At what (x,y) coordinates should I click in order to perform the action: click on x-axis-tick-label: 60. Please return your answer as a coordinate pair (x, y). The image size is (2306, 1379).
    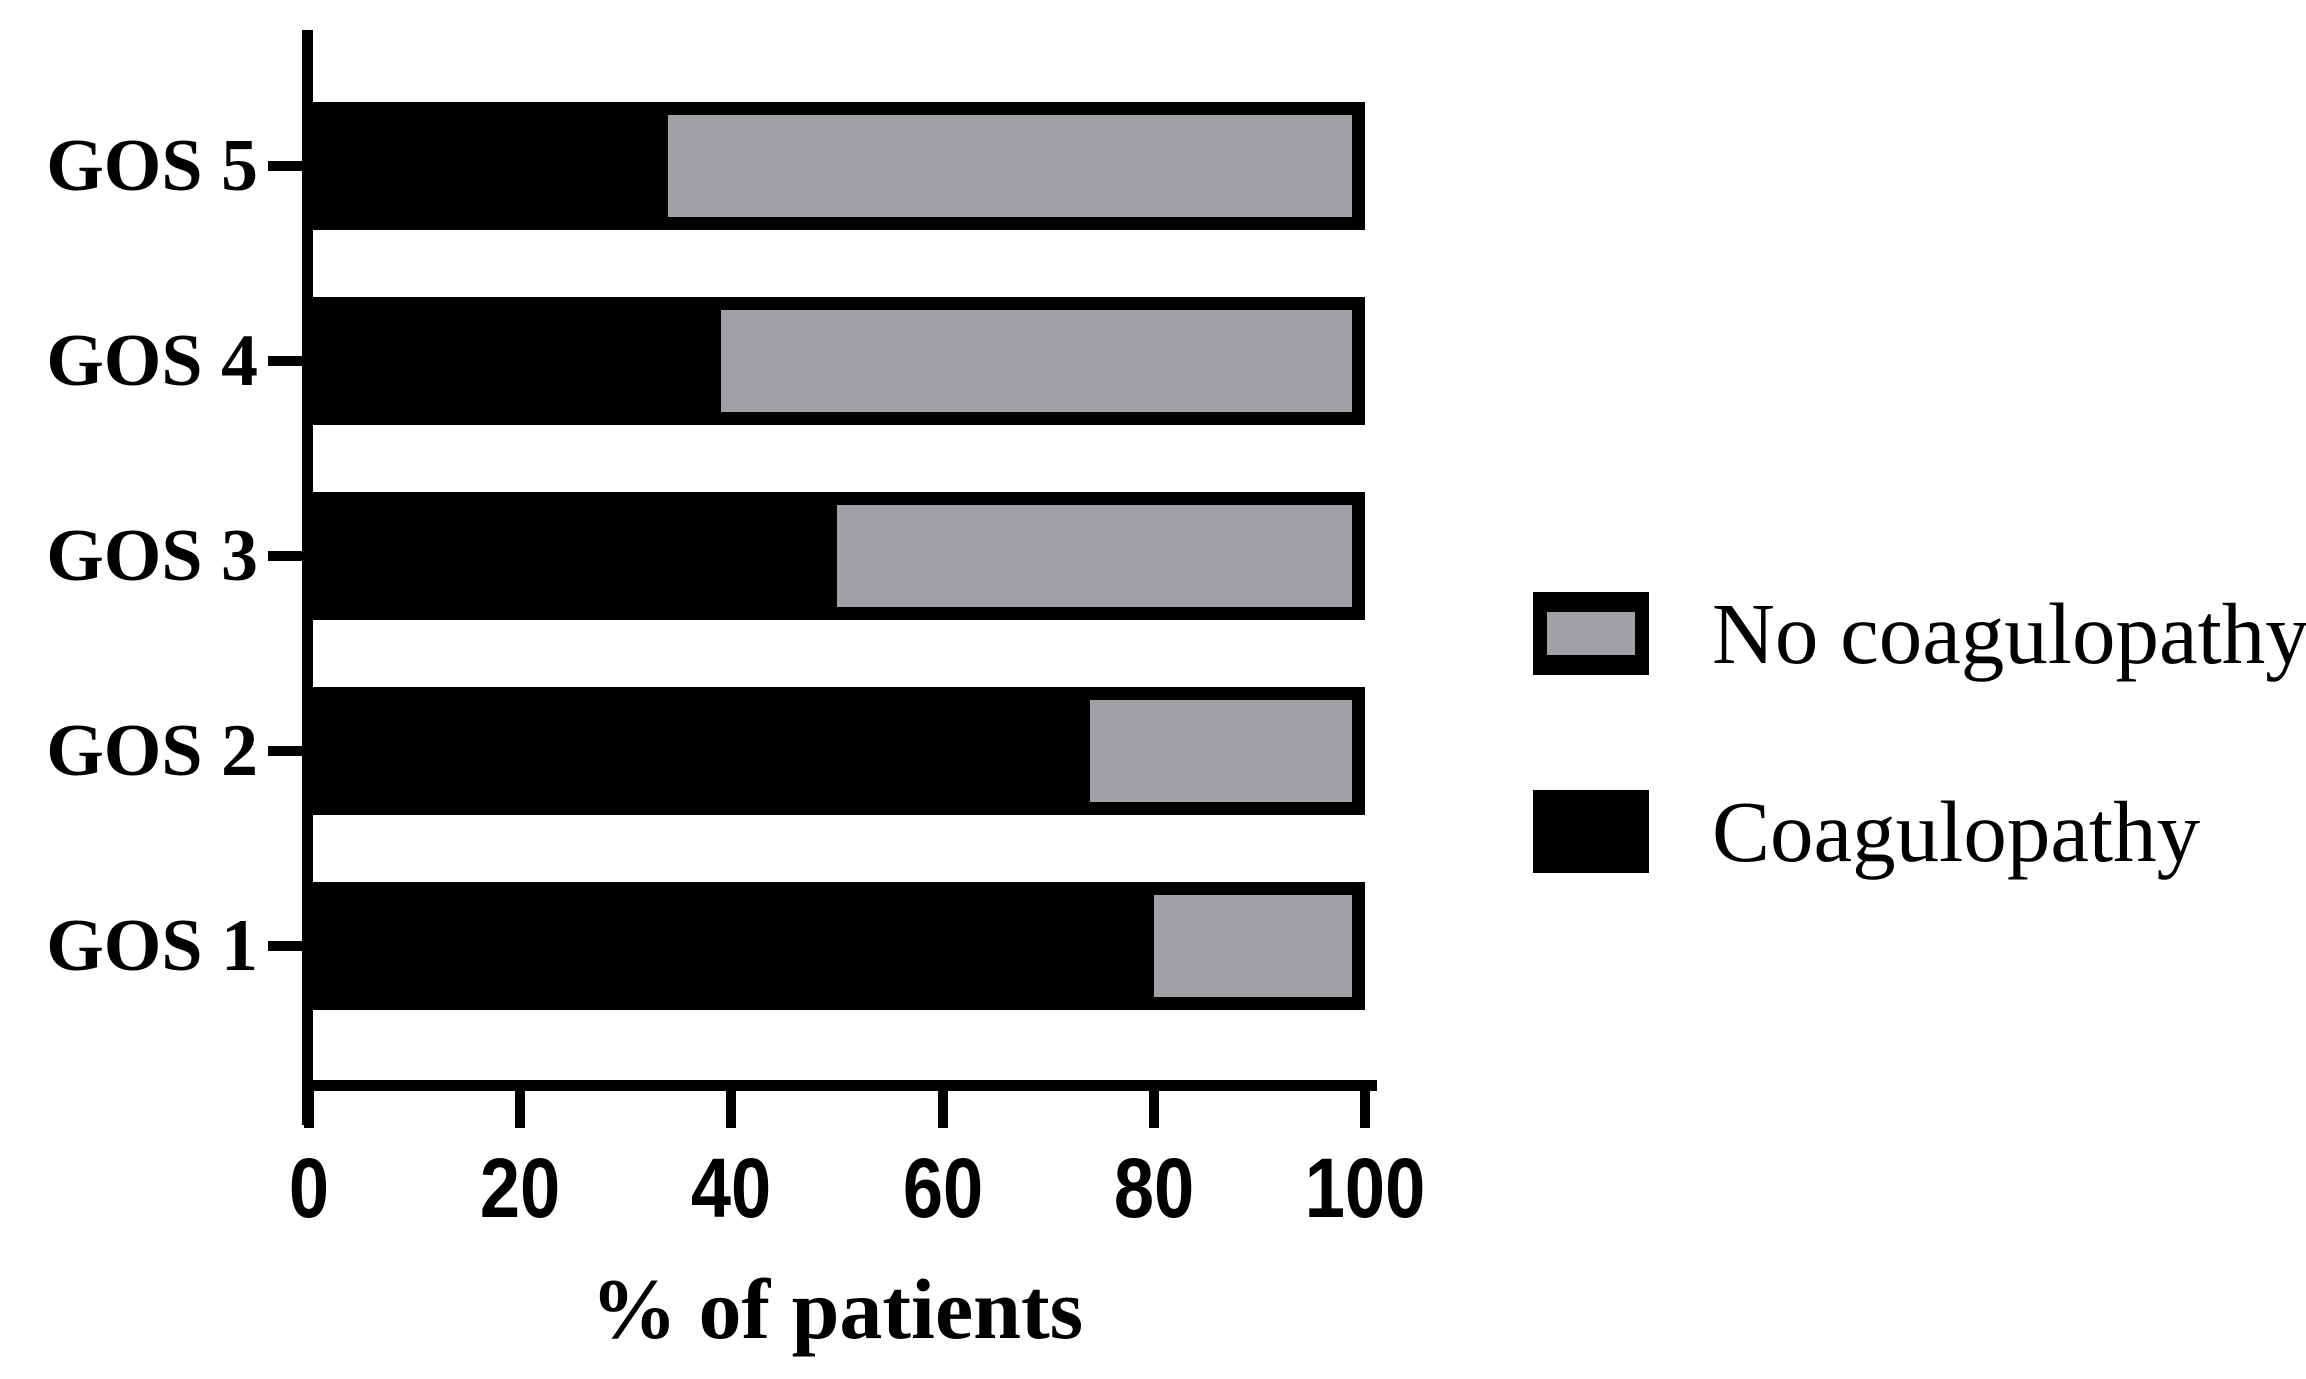
    Looking at the image, I should click on (942, 1188).